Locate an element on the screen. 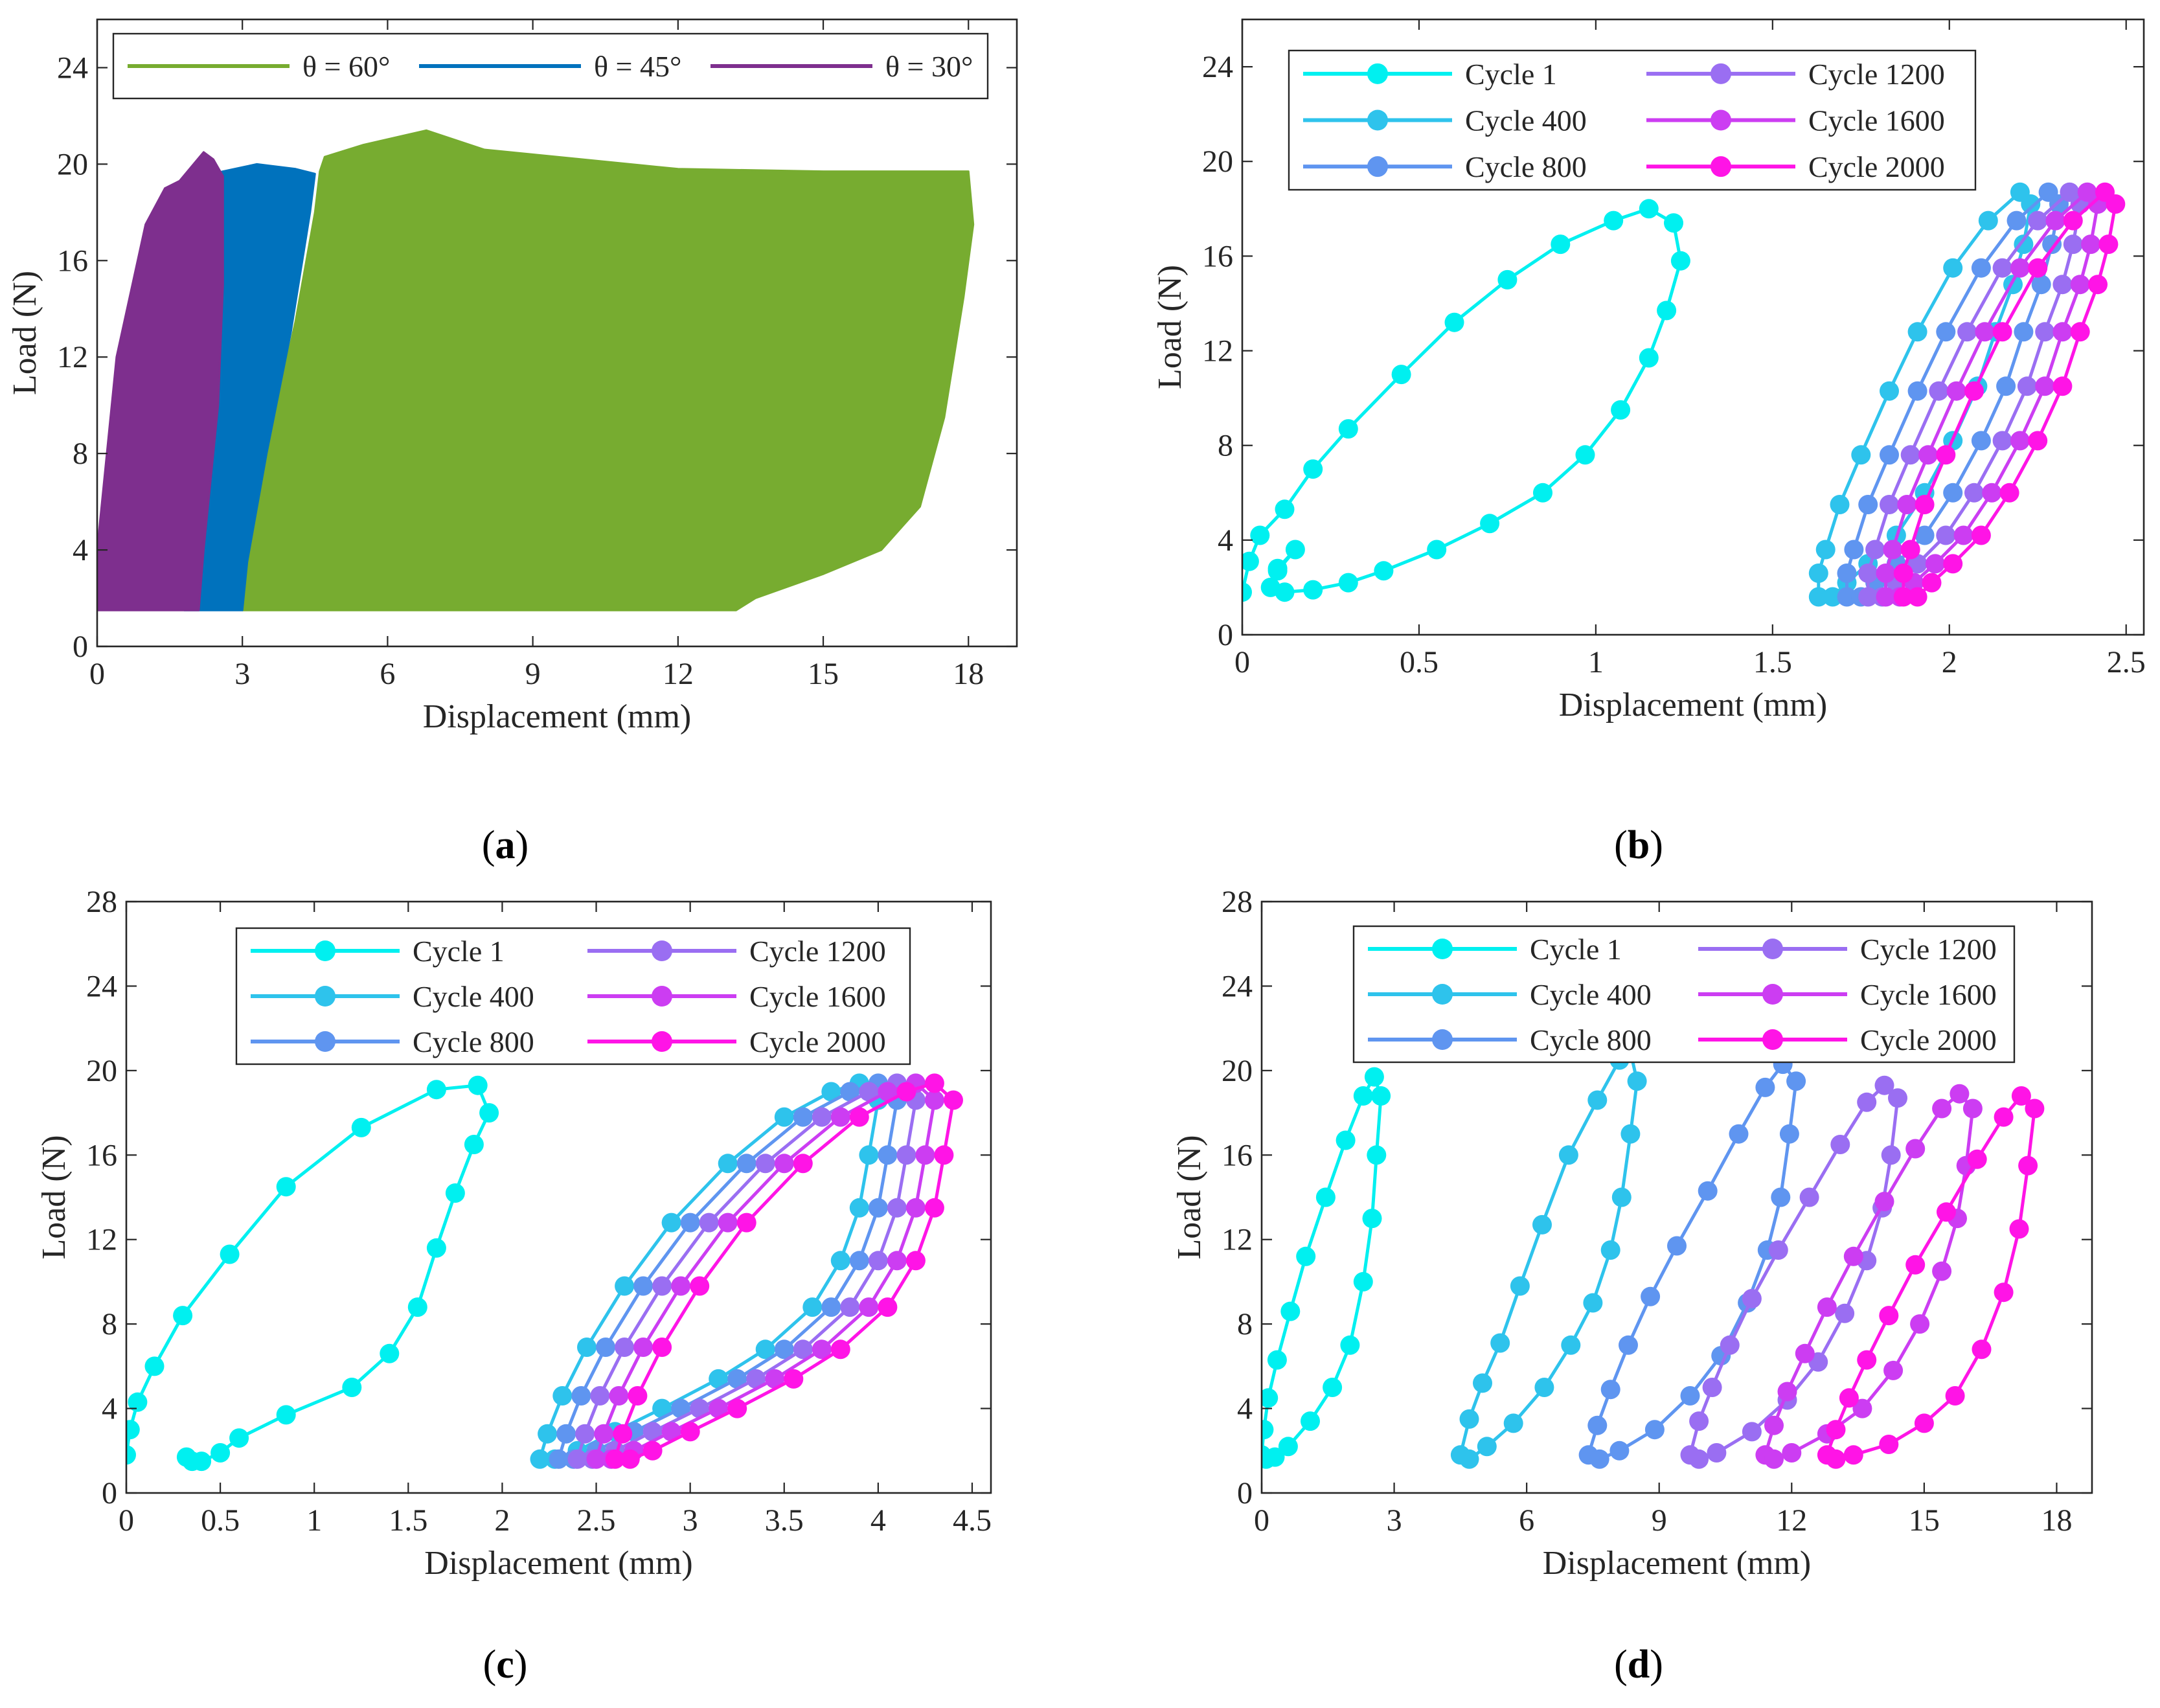  plot-area is located at coordinates (1653, 1255).